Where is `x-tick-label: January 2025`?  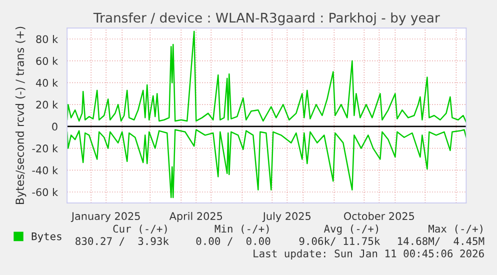
x-tick-label: January 2025 is located at coordinates (105, 217).